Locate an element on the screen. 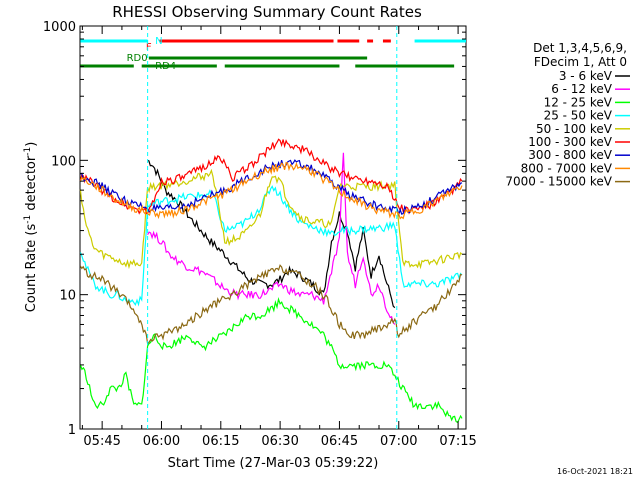 The width and height of the screenshot is (640, 480). legend-header-line-2: FDecim 1, Att 0 is located at coordinates (580, 62).